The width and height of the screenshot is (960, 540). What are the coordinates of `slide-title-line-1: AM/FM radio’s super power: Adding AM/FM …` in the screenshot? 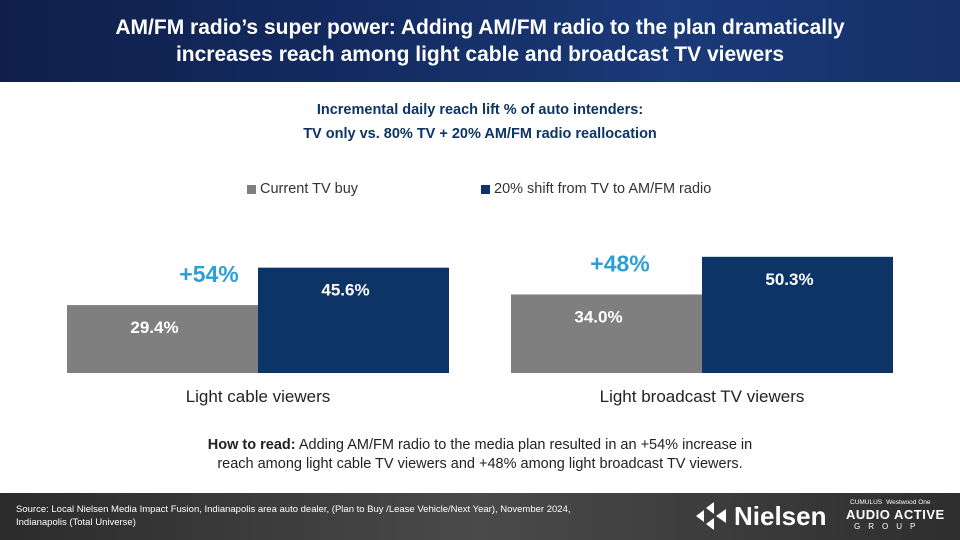 It's located at (480, 27).